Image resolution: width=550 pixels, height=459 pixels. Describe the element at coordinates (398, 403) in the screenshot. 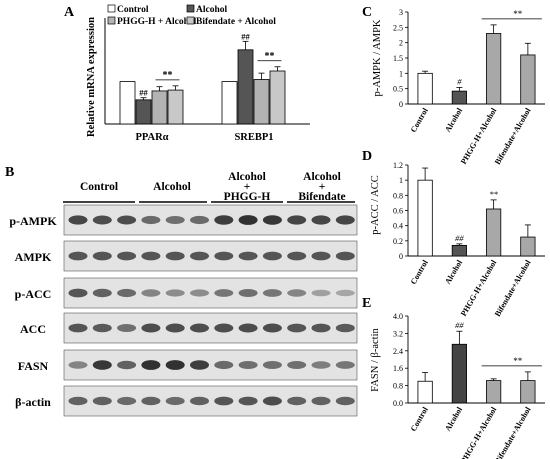

I see `y-tick-label: 0.0` at that location.